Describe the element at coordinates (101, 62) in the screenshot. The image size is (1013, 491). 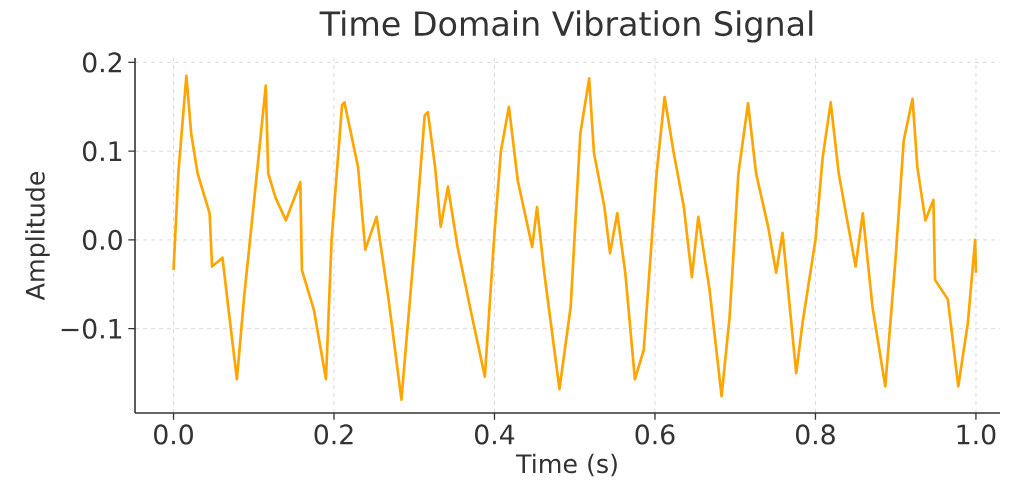
I see `y-tick-label: 0.2` at that location.